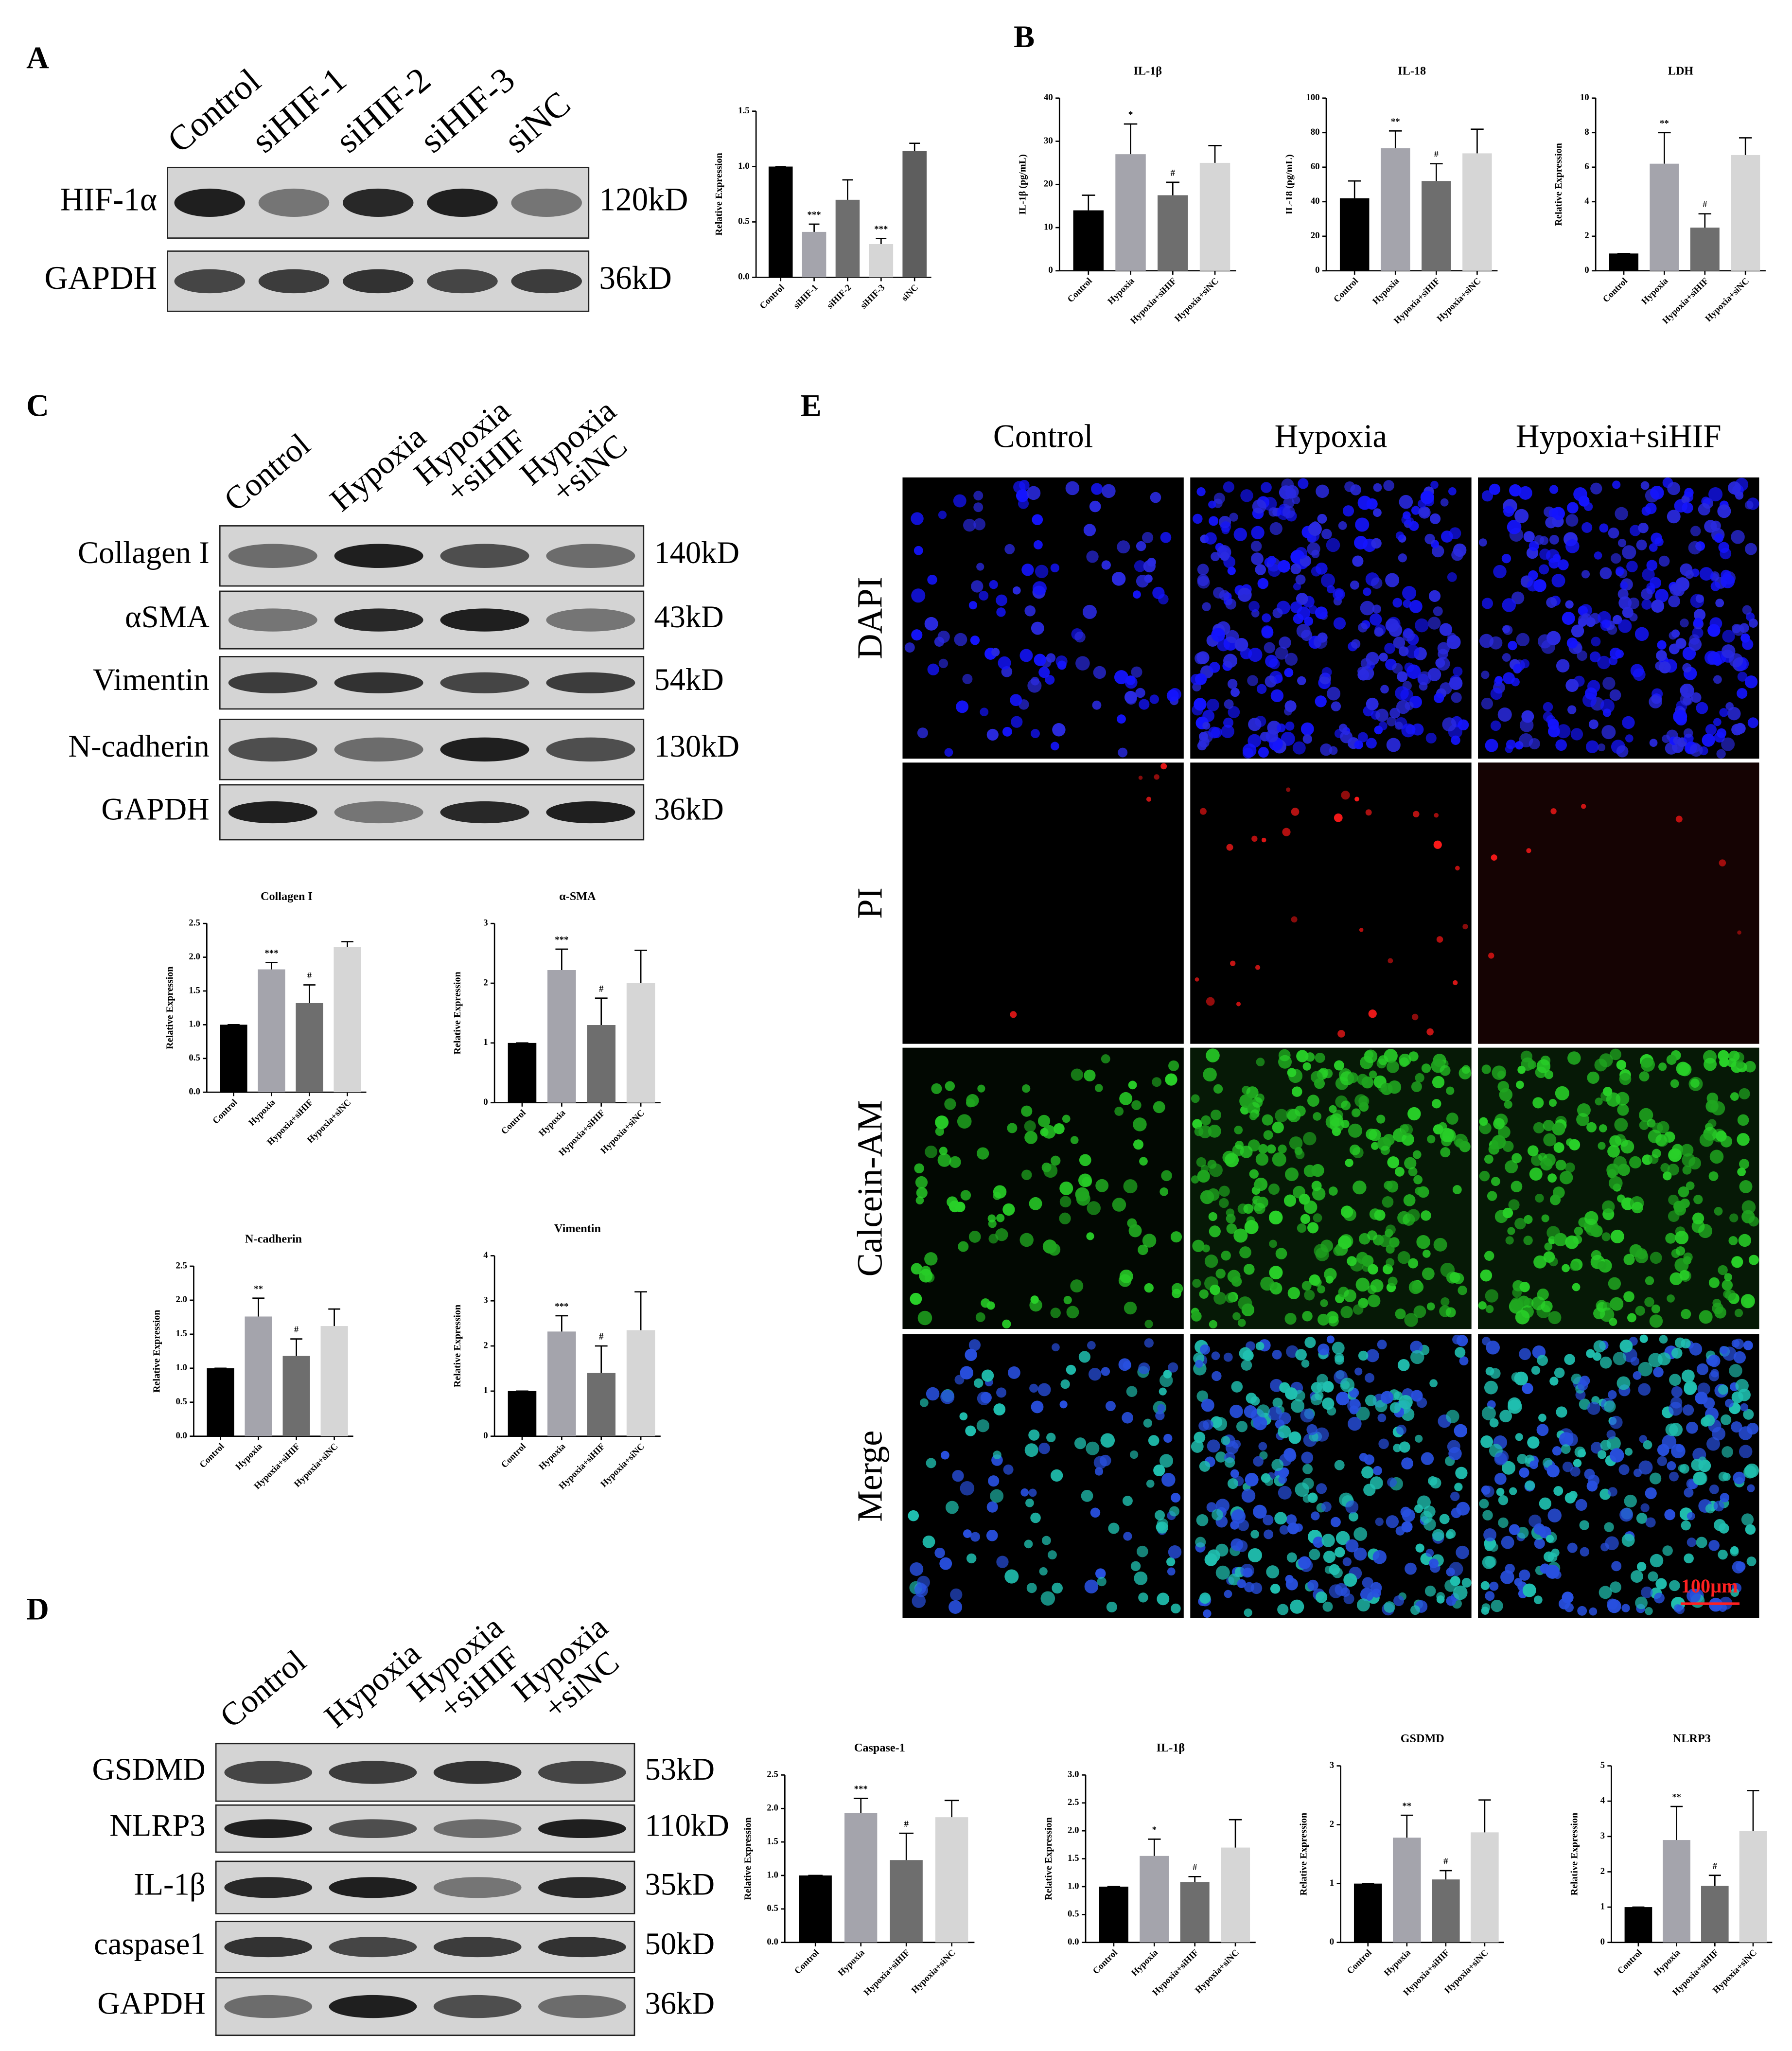  I want to click on column-label: Hypoxia+siHIF, so click(1619, 436).